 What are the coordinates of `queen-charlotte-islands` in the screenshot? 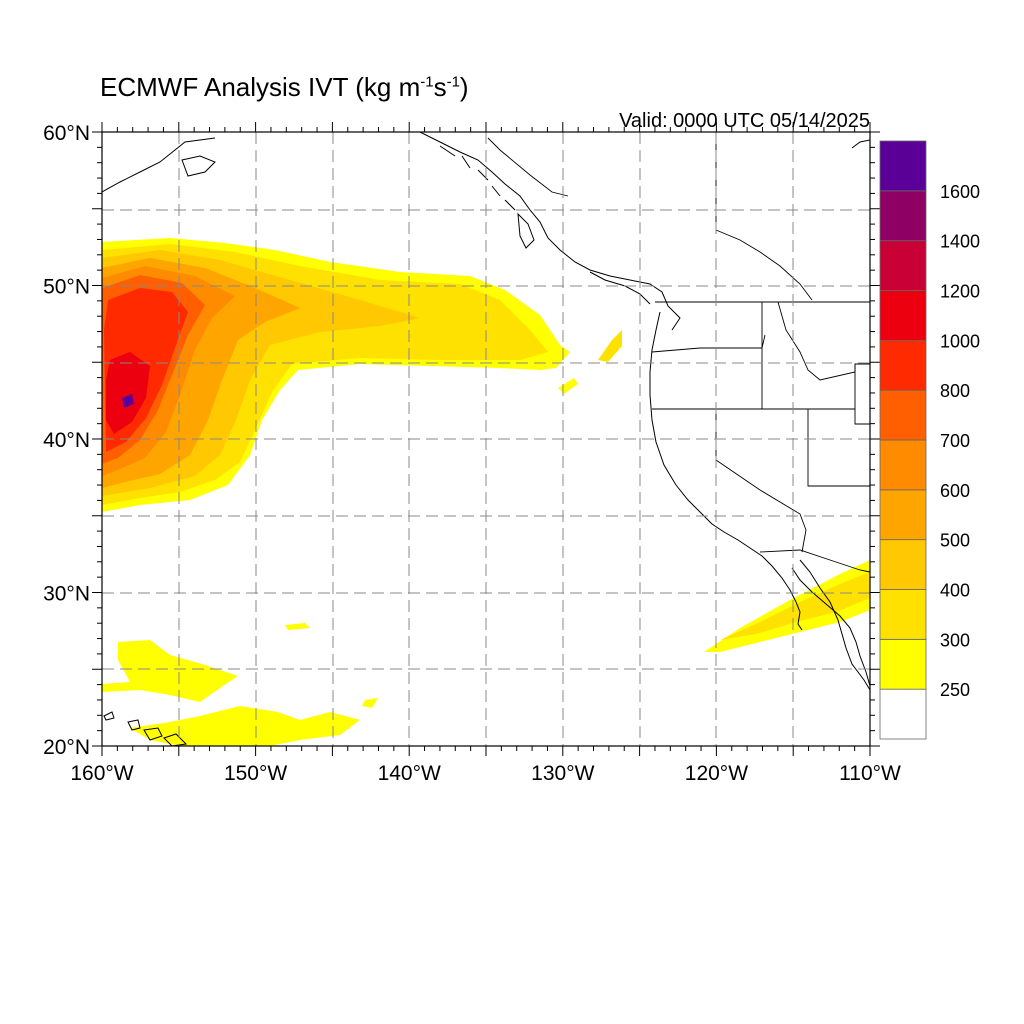 It's located at (526, 230).